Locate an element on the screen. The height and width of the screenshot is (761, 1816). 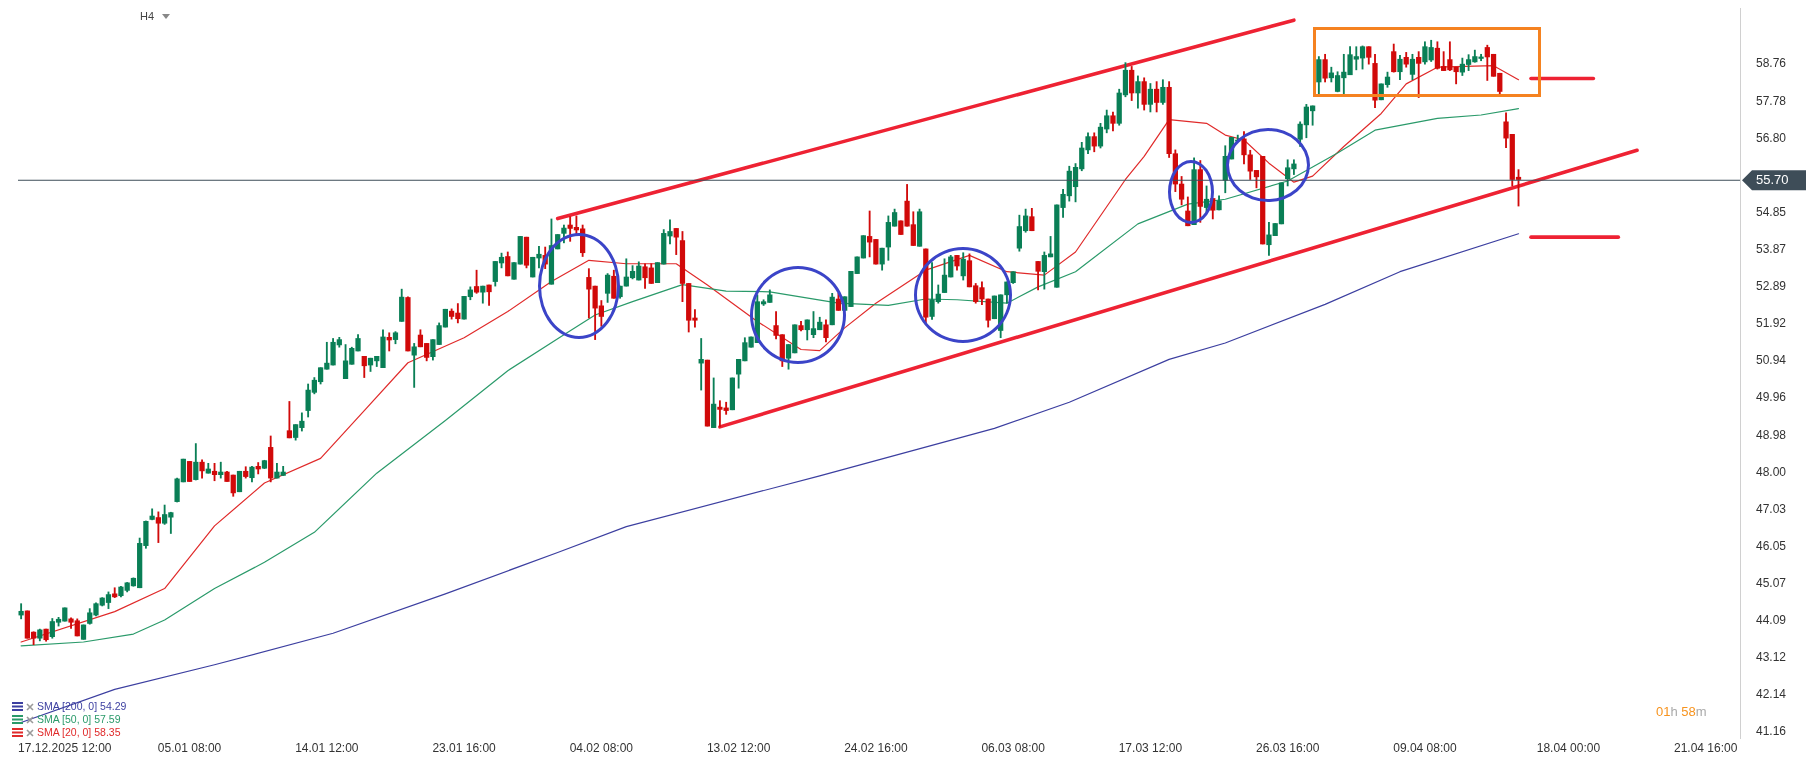
x-tick-label: 09.04 08:00 is located at coordinates (1425, 747).